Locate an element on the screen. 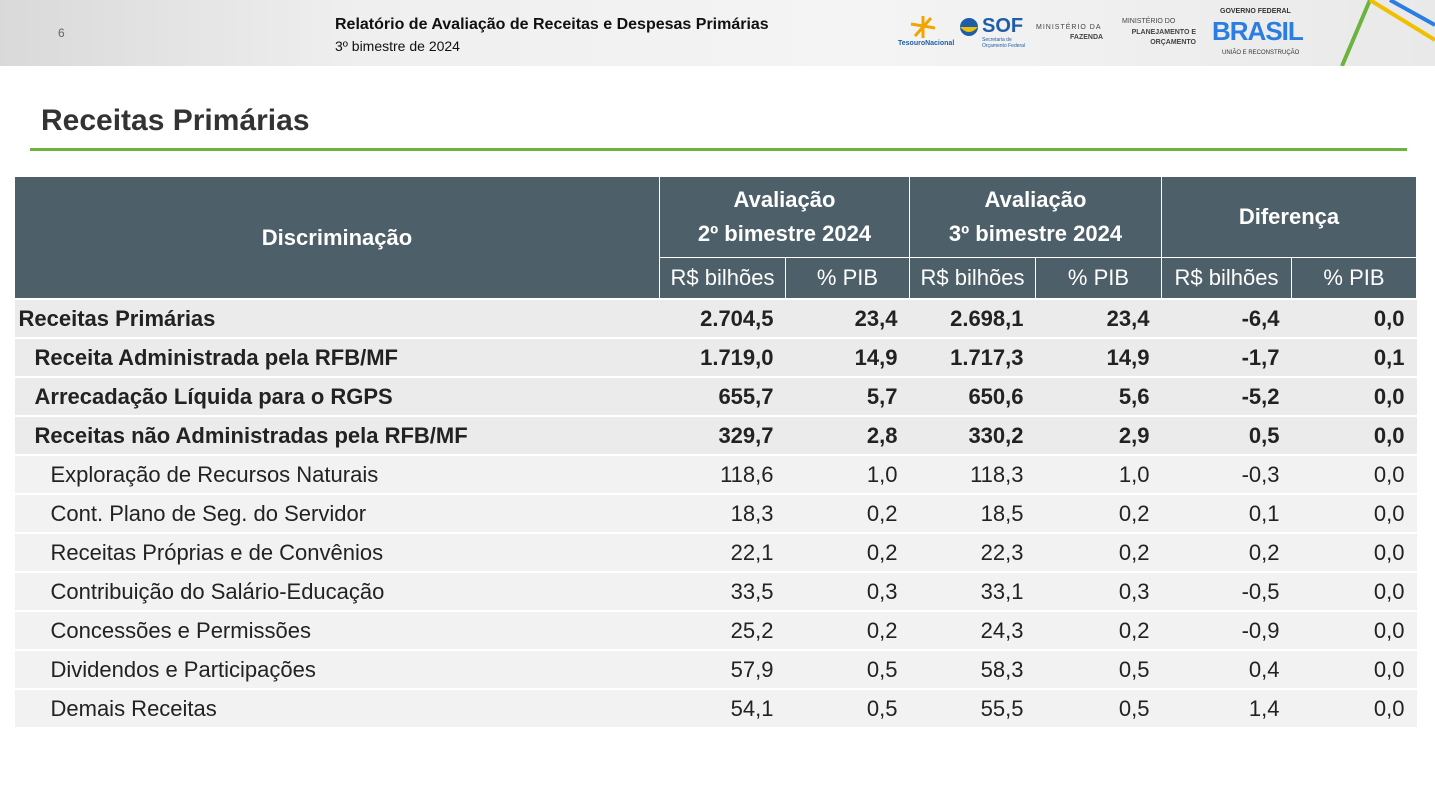 The width and height of the screenshot is (1435, 808). label-cell: Dividendos e Participações is located at coordinates (337, 669).